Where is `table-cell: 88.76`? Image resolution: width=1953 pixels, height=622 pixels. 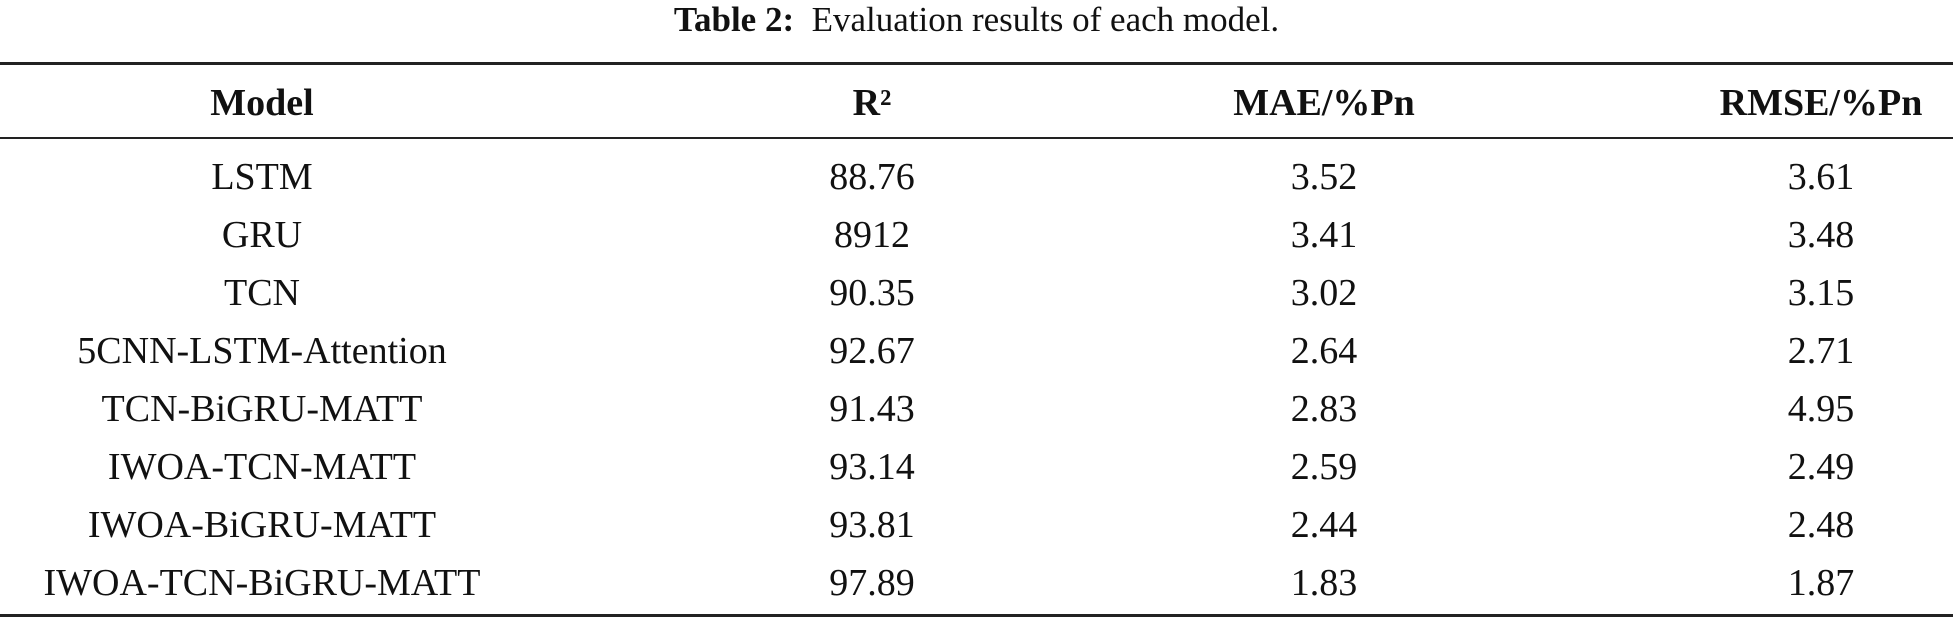 table-cell: 88.76 is located at coordinates (872, 177).